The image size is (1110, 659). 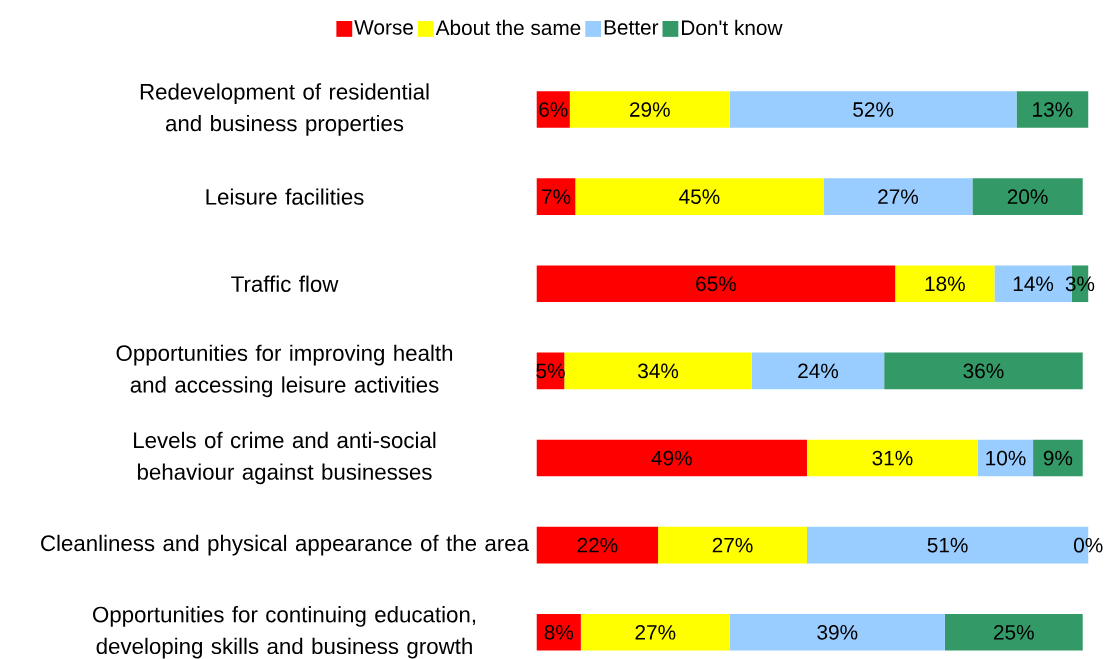 What do you see at coordinates (285, 283) in the screenshot?
I see `y-tick-label: Traffic flow` at bounding box center [285, 283].